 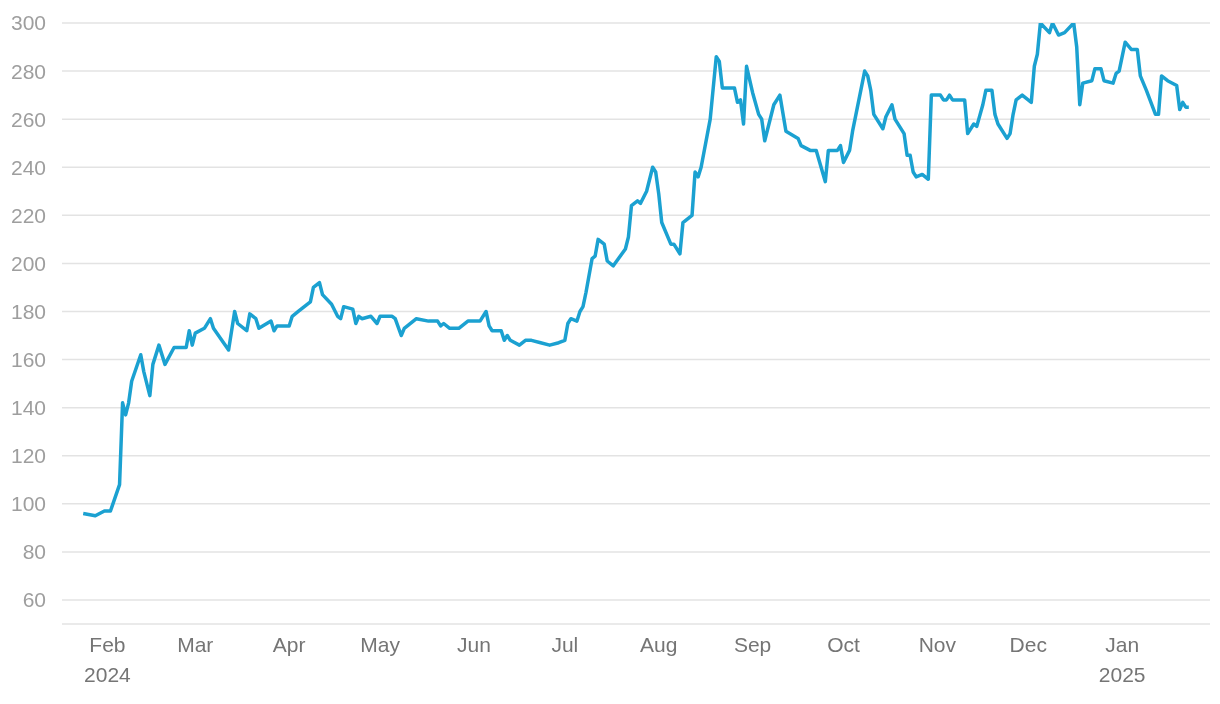 What do you see at coordinates (28, 167) in the screenshot?
I see `y-tick-label: 240` at bounding box center [28, 167].